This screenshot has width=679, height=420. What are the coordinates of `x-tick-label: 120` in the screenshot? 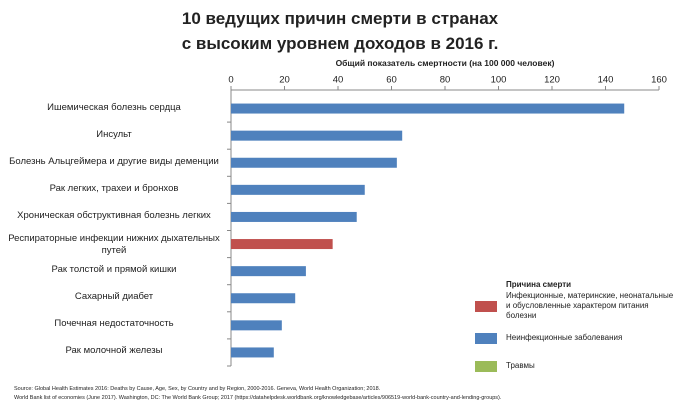 It's located at (552, 80).